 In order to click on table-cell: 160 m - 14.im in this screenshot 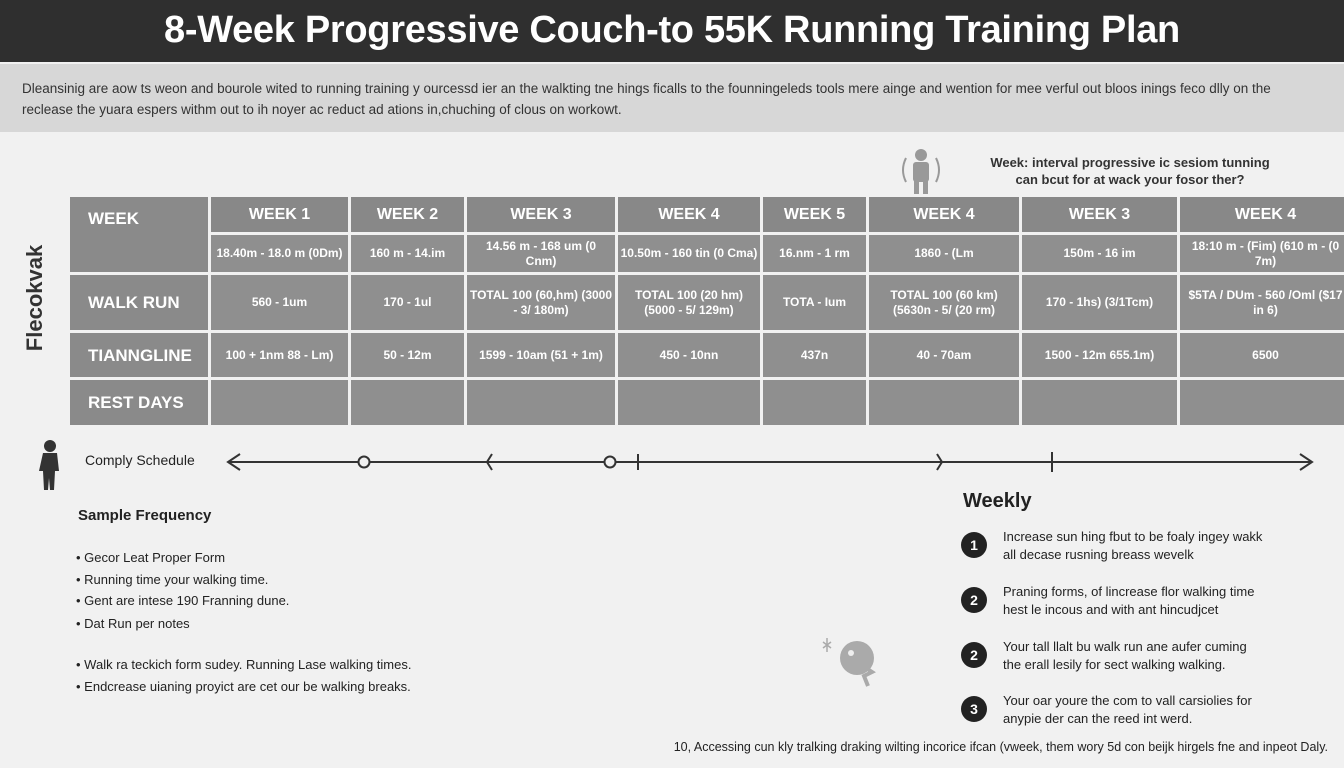, I will do `click(407, 253)`.